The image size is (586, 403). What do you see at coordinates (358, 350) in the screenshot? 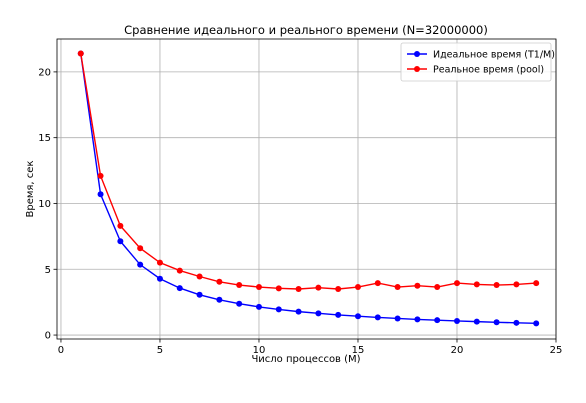
I see `x-tick-label: 15` at bounding box center [358, 350].